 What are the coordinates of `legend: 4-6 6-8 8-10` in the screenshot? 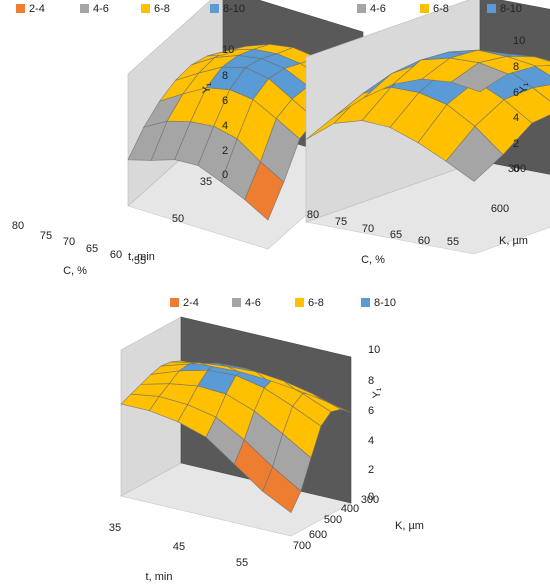 It's located at (439, 9).